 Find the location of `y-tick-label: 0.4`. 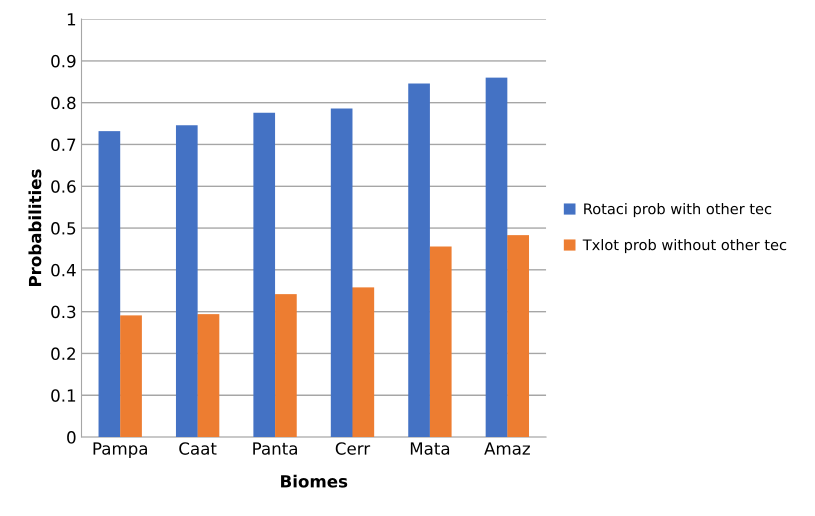

y-tick-label: 0.4 is located at coordinates (63, 270).